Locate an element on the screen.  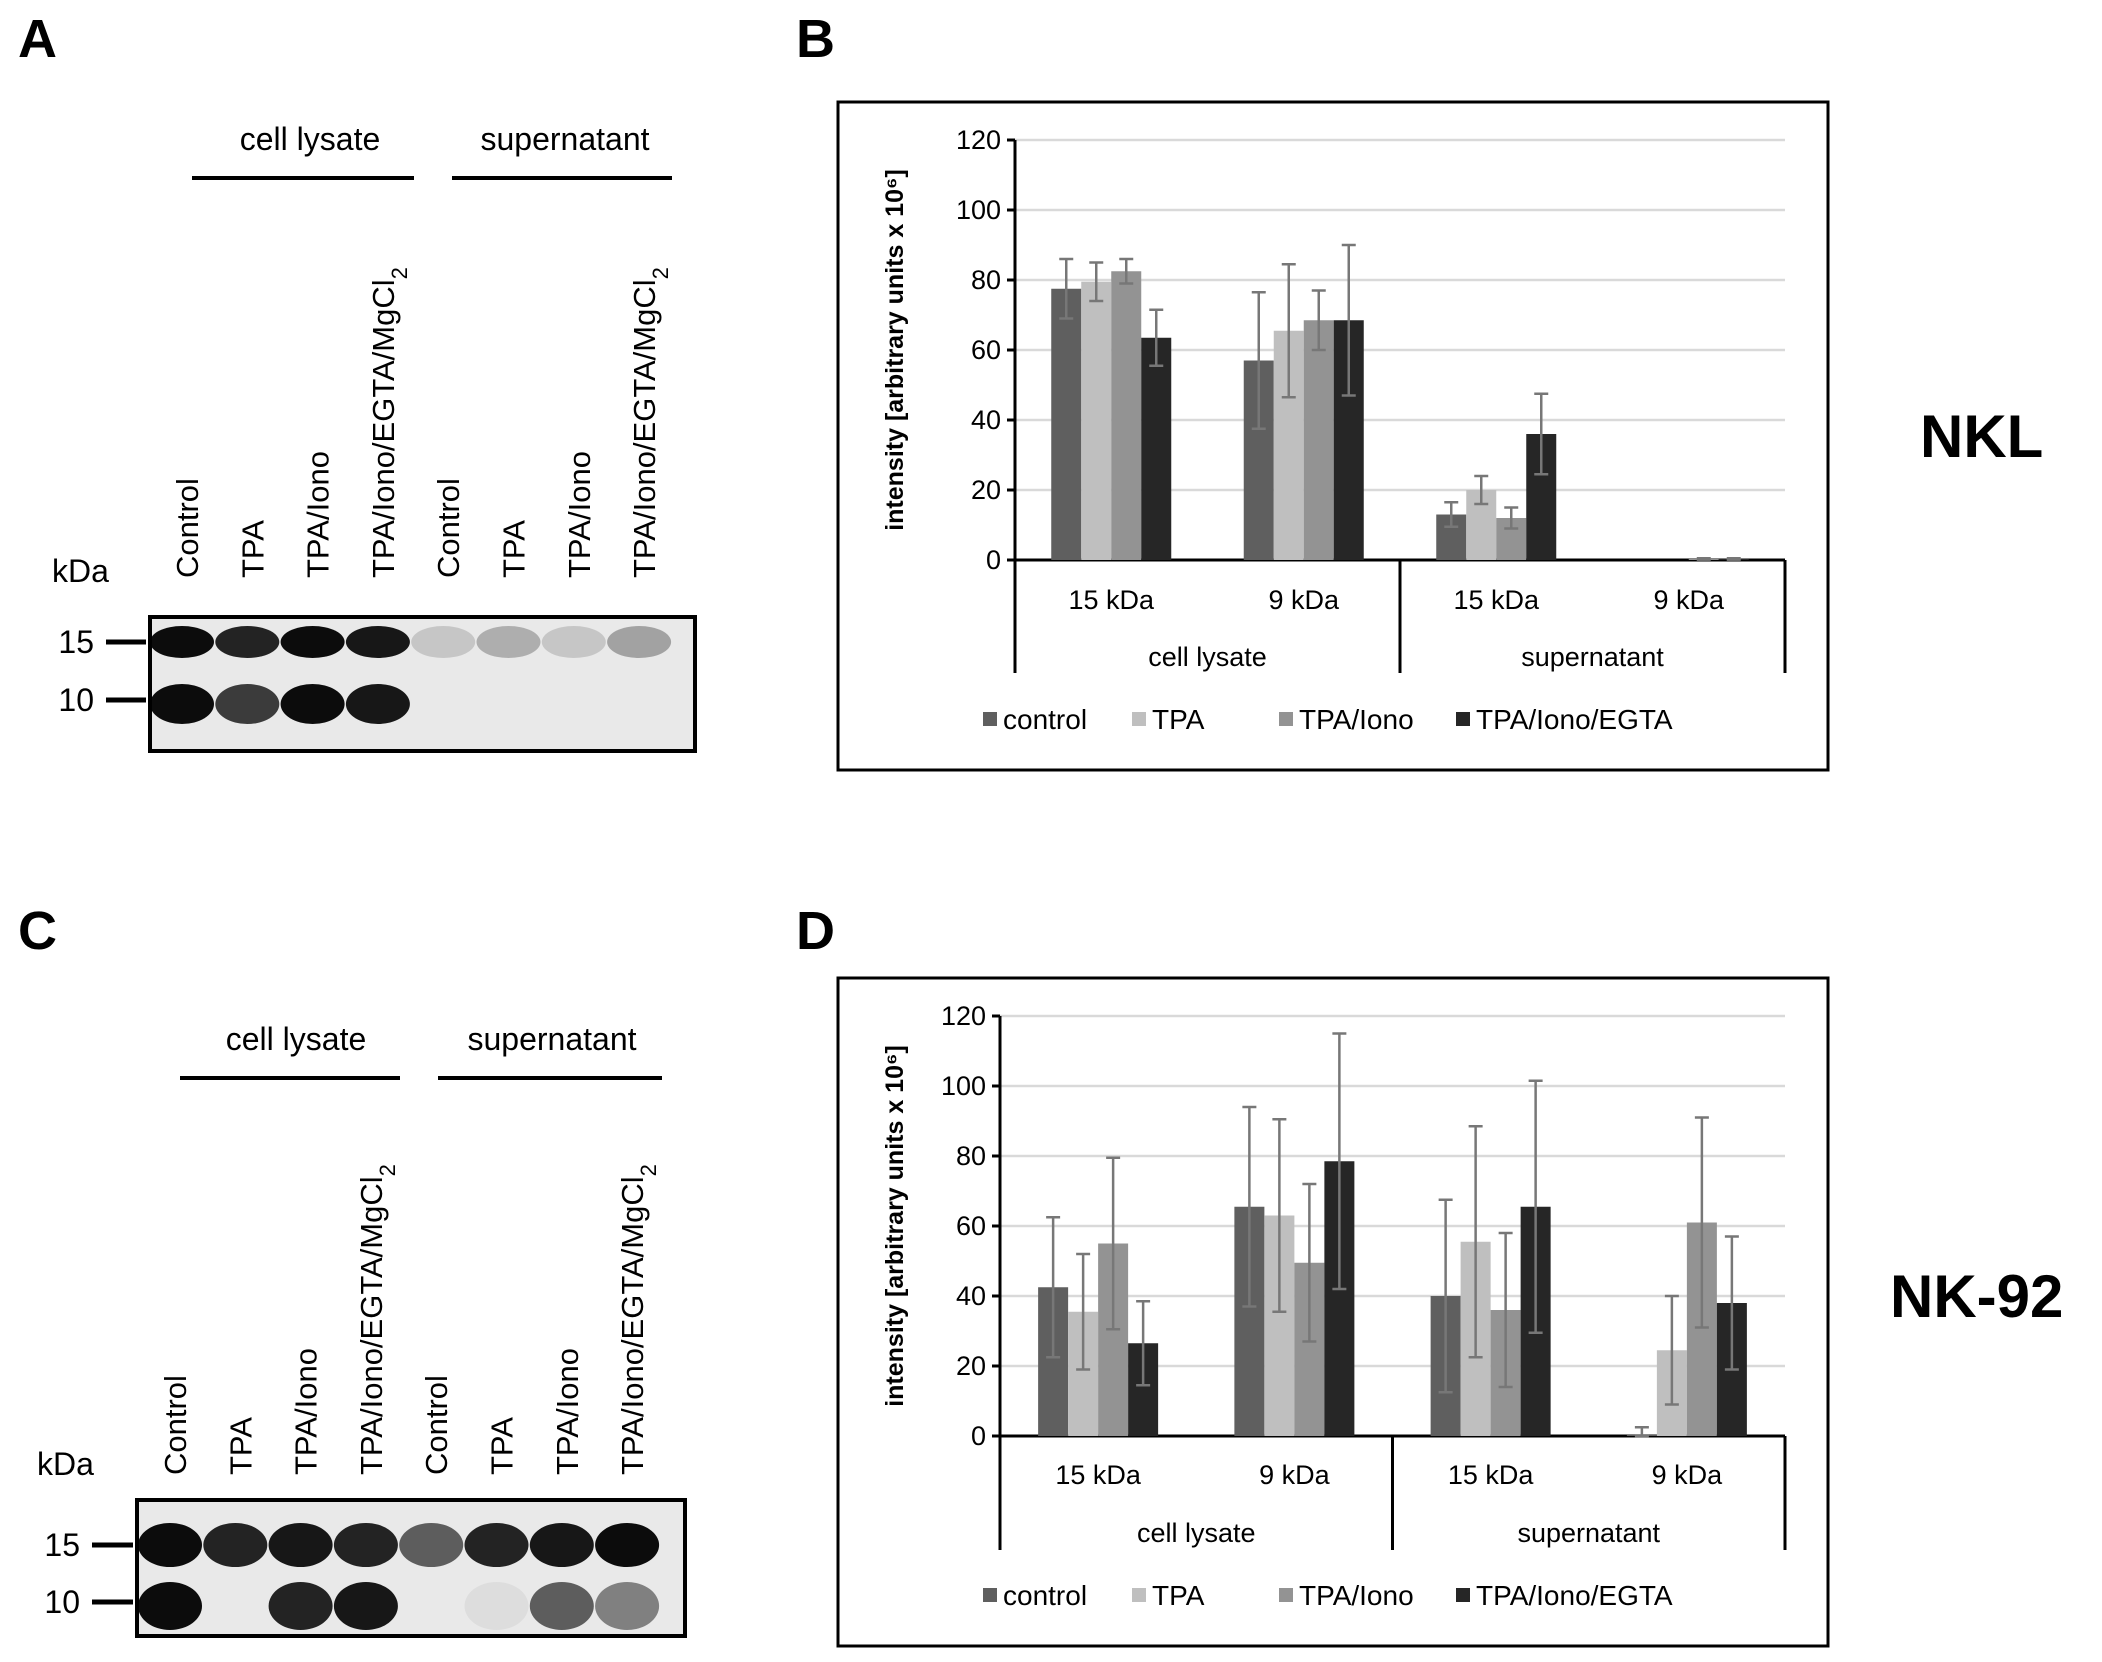
panel-letter-b: B is located at coordinates (815, 39).